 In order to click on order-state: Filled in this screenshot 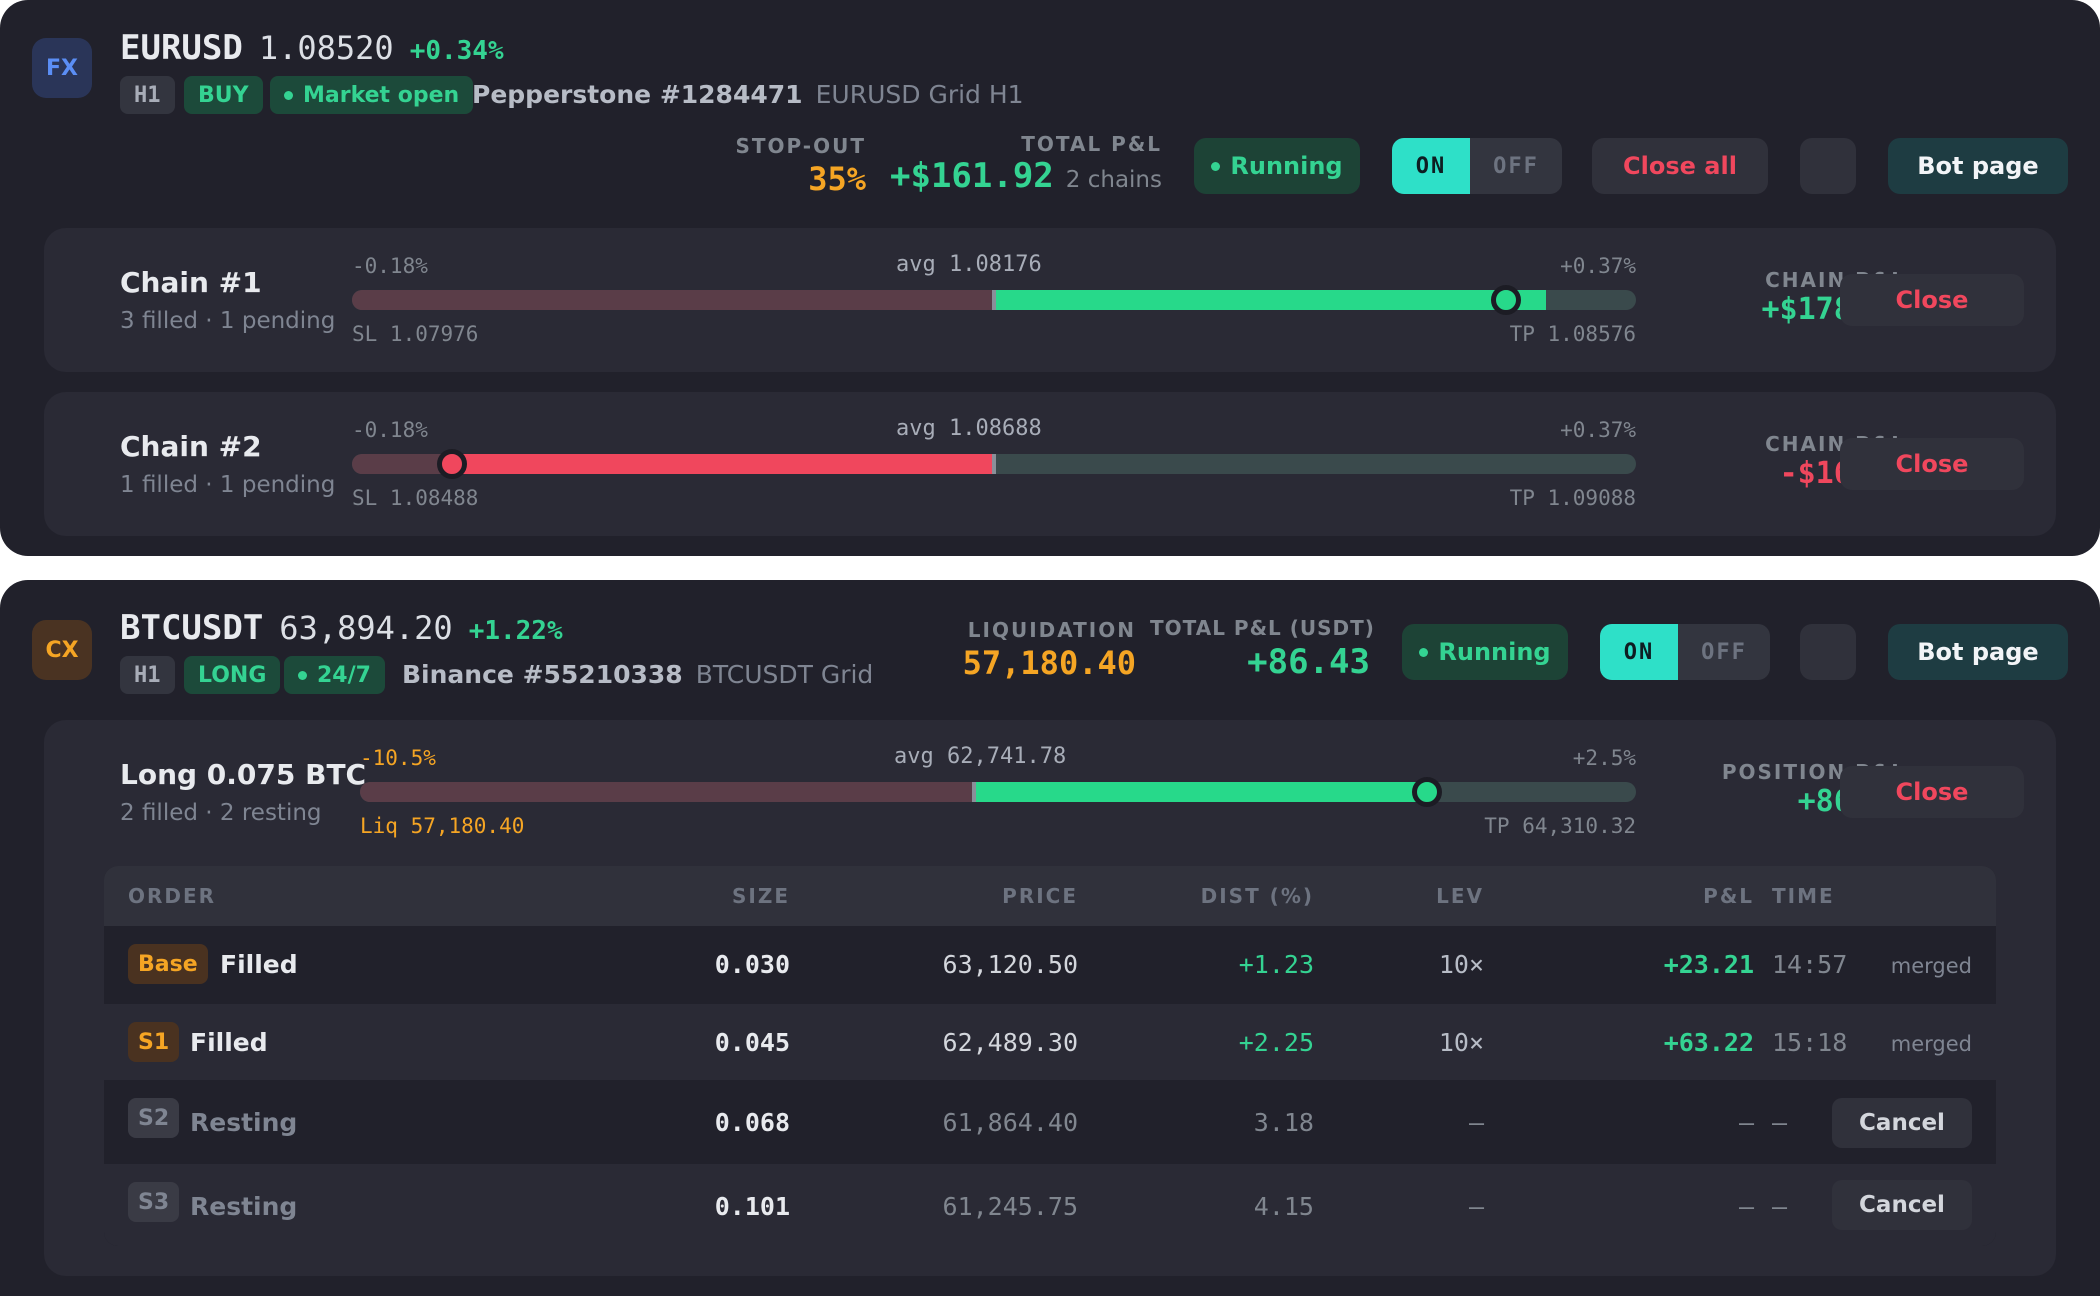, I will do `click(229, 1042)`.